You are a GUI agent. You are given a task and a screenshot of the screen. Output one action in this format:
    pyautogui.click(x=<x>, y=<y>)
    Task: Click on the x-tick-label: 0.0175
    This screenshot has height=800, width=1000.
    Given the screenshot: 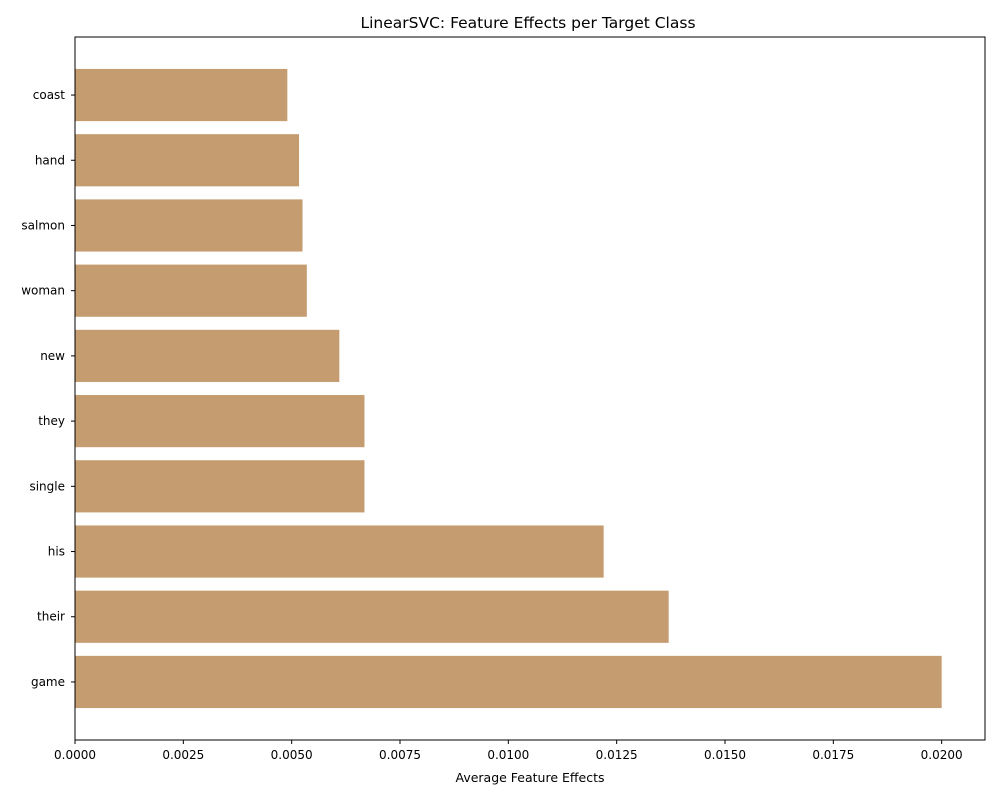 What is the action you would take?
    pyautogui.click(x=833, y=755)
    